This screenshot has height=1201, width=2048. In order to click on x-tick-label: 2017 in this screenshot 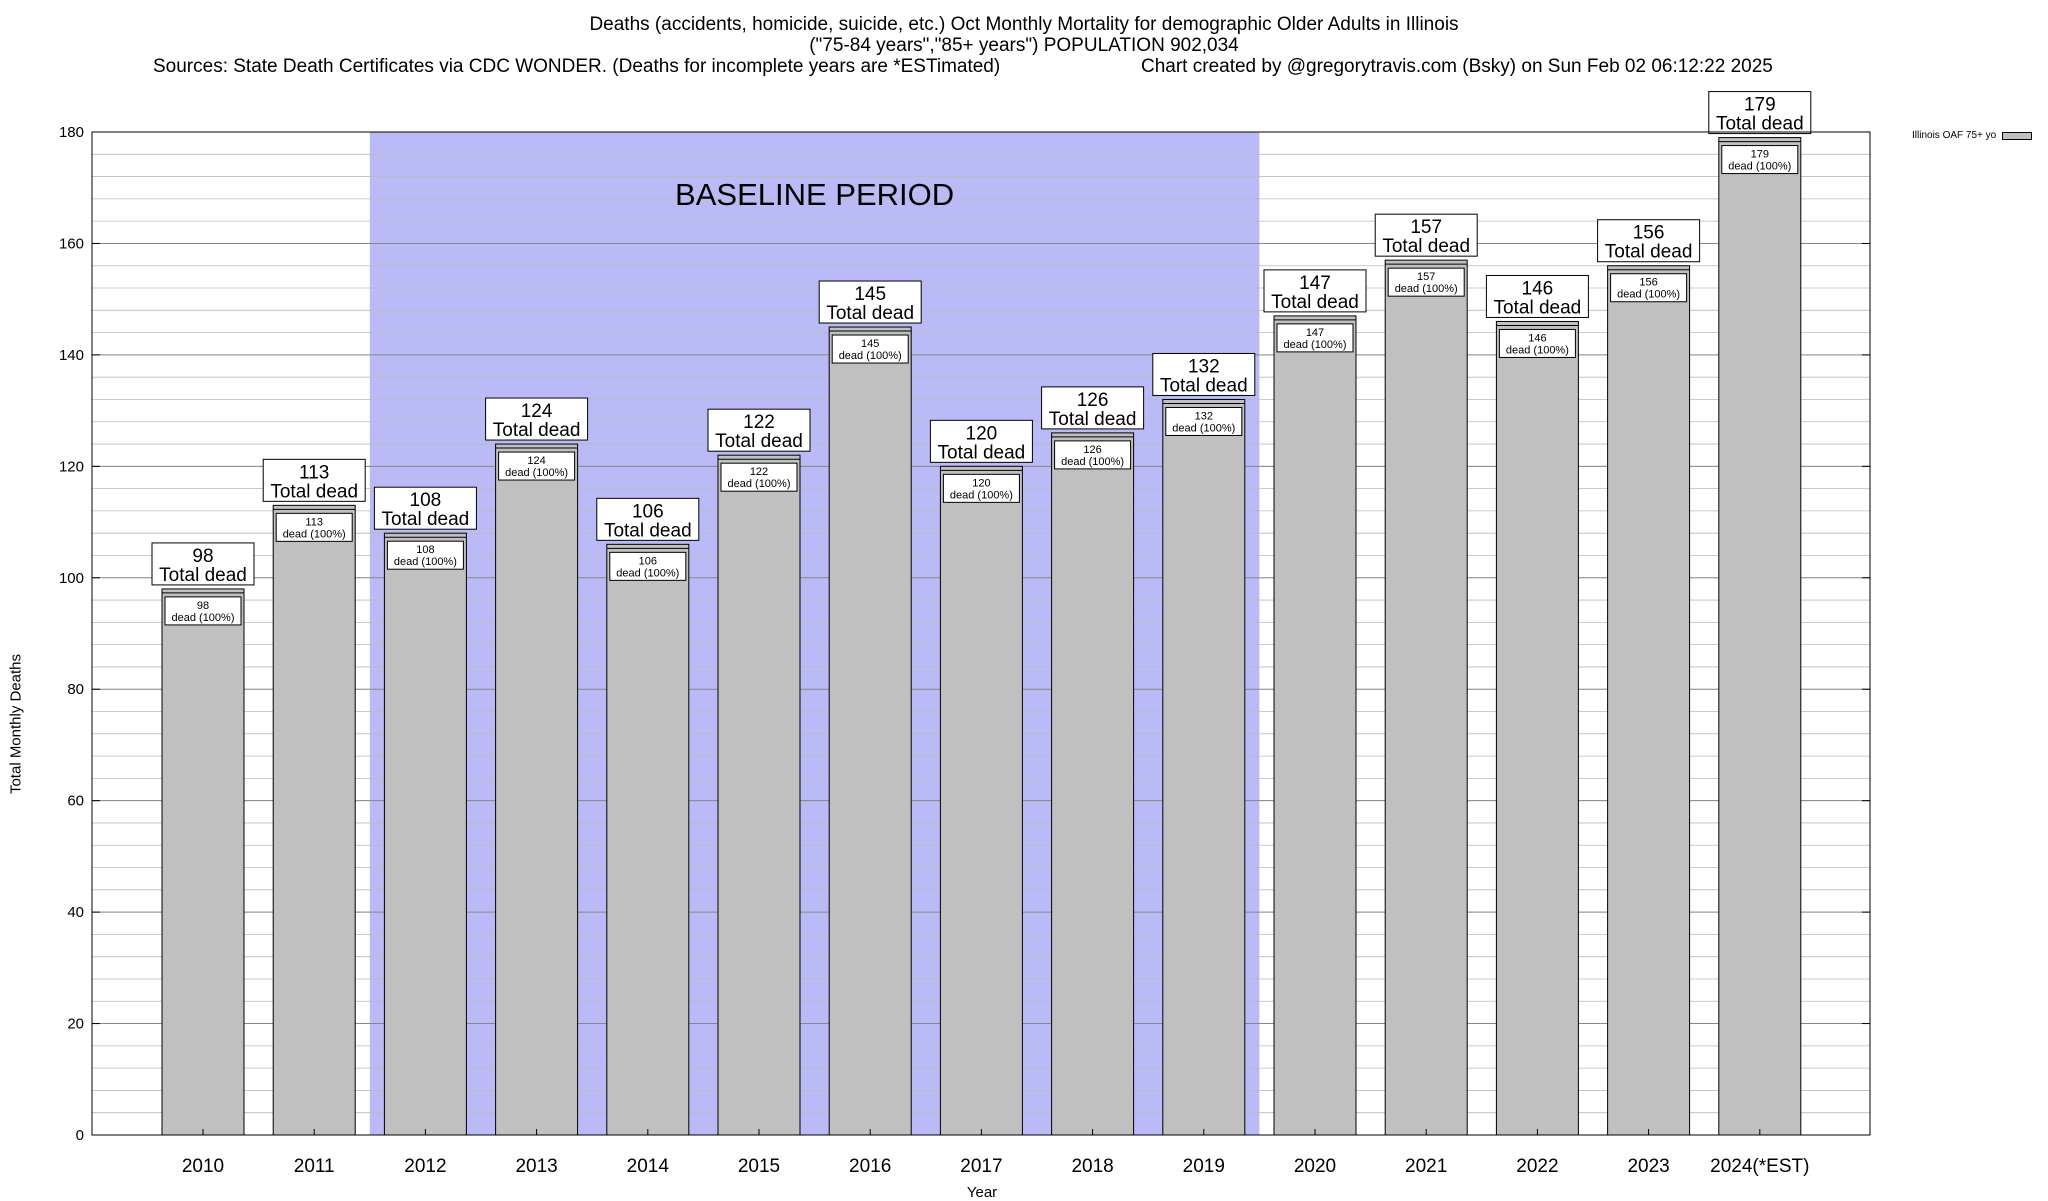, I will do `click(981, 1166)`.